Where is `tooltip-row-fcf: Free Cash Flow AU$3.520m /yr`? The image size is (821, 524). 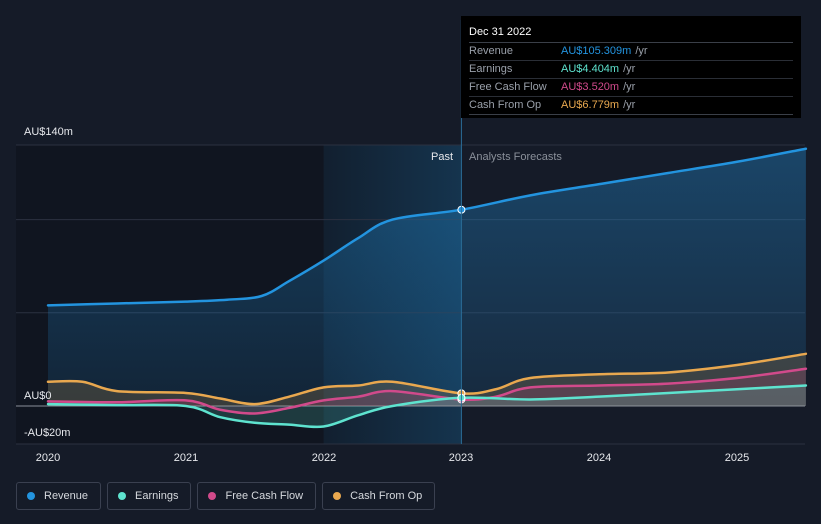
tooltip-row-fcf: Free Cash Flow AU$3.520m /yr is located at coordinates (631, 88).